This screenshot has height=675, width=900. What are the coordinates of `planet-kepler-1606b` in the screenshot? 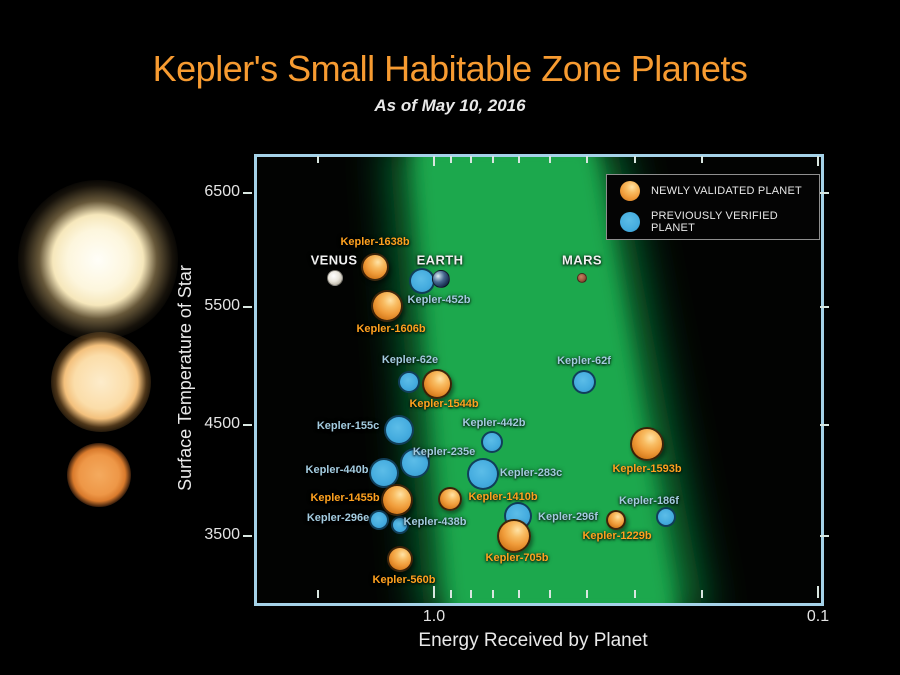 It's located at (387, 306).